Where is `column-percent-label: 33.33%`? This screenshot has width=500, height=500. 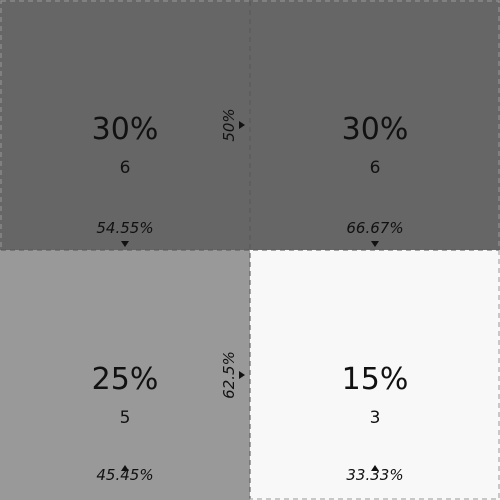 column-percent-label: 33.33% is located at coordinates (374, 475).